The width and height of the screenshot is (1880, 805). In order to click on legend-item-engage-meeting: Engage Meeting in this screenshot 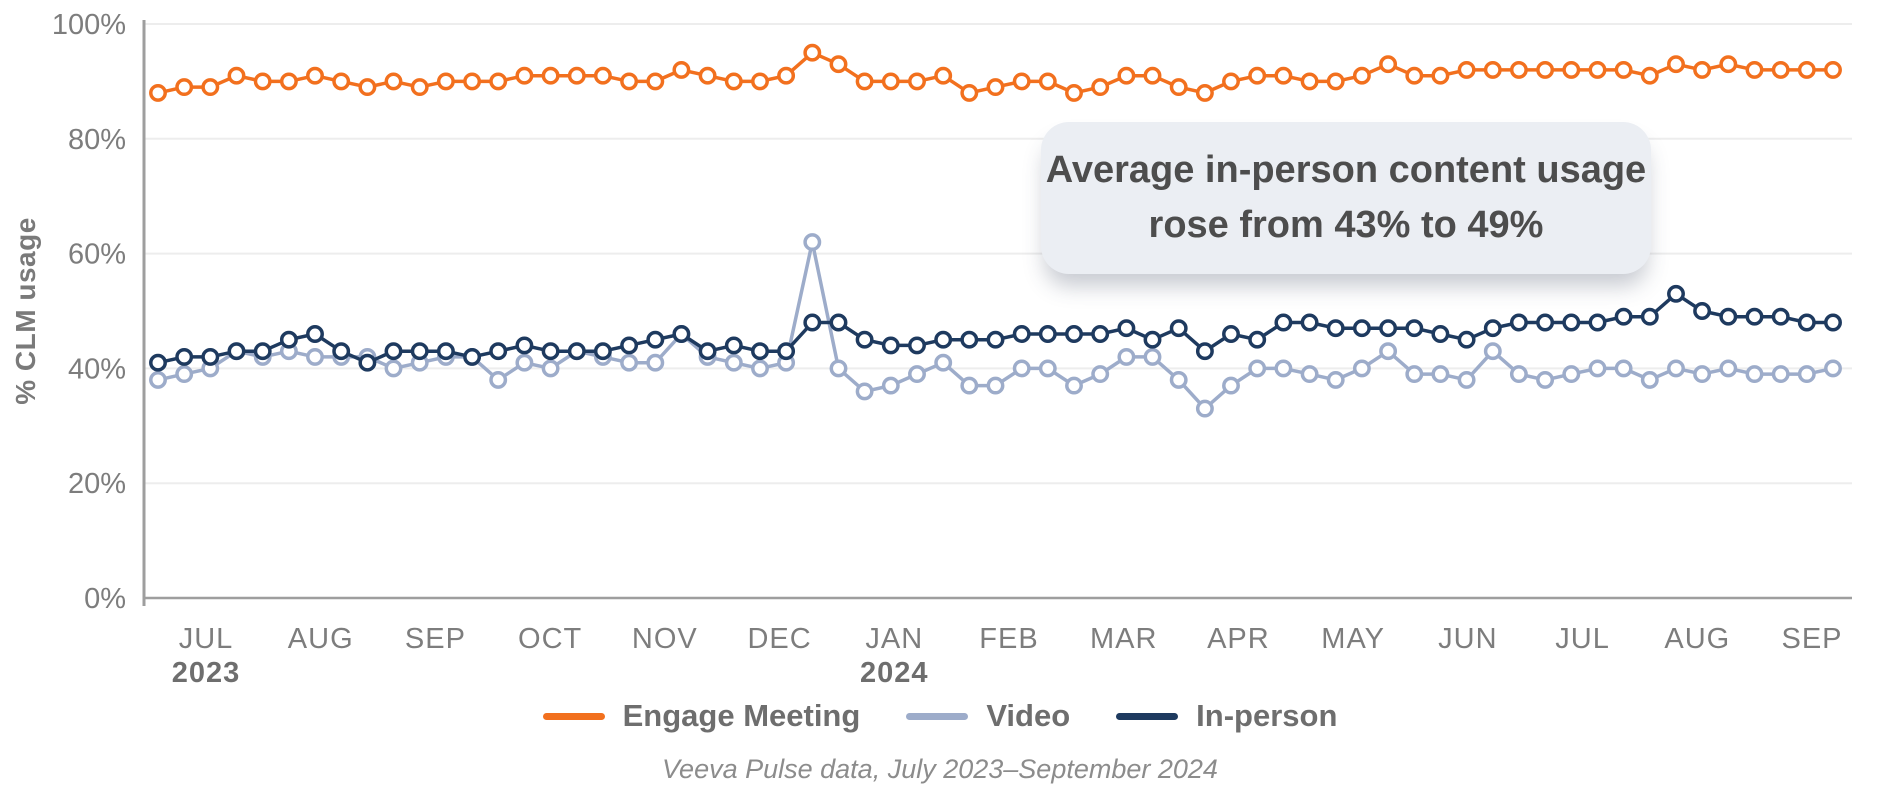, I will do `click(701, 716)`.